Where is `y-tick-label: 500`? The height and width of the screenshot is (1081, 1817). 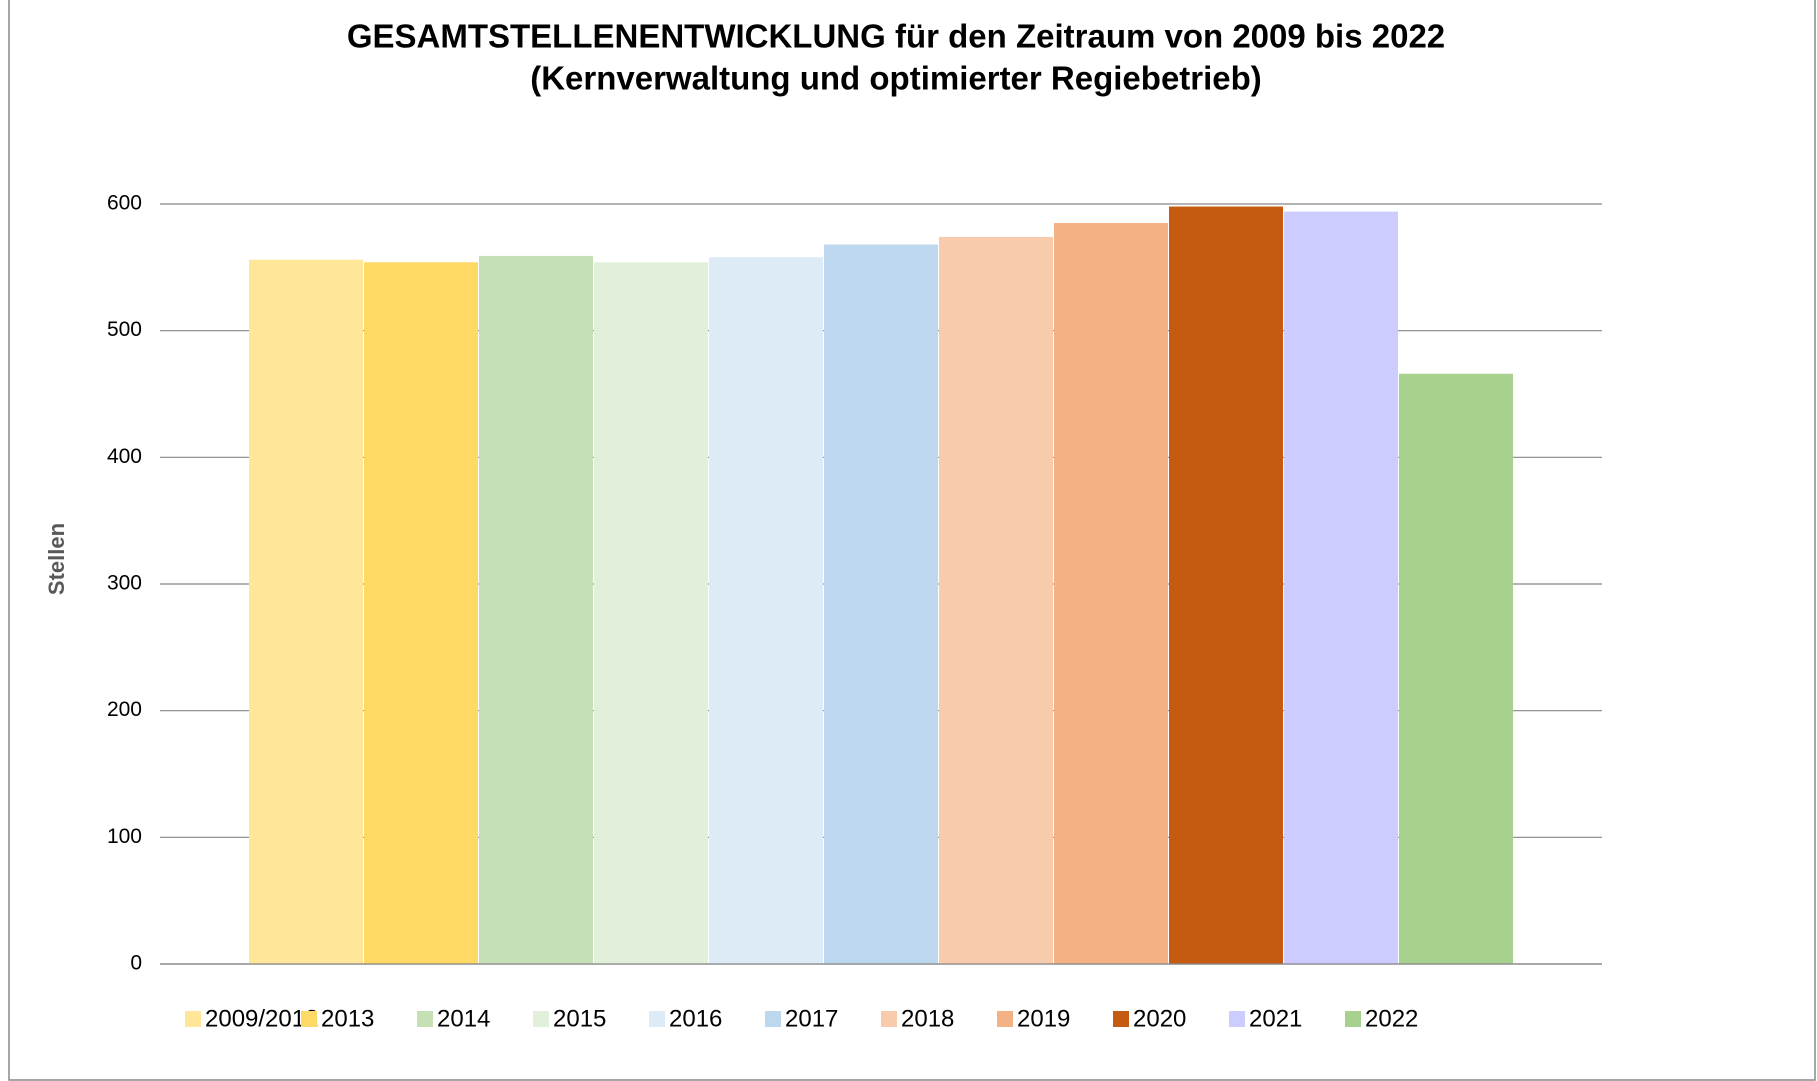 y-tick-label: 500 is located at coordinates (124, 329).